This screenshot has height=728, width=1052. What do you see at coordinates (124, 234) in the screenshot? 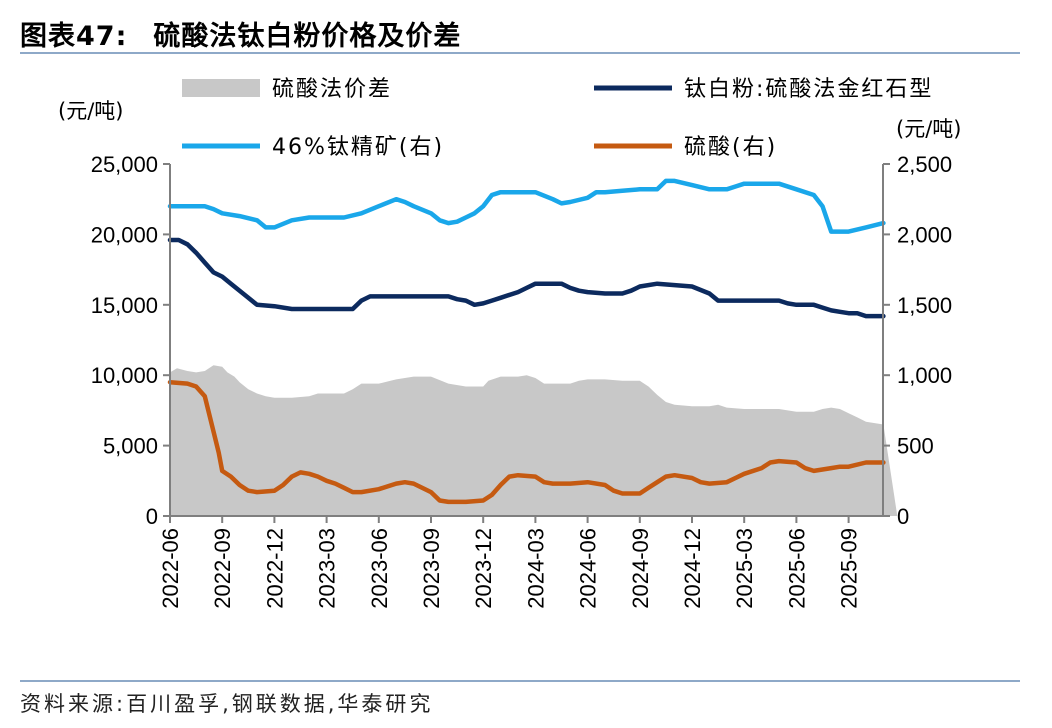
I see `left-tick-label: 20,000` at bounding box center [124, 234].